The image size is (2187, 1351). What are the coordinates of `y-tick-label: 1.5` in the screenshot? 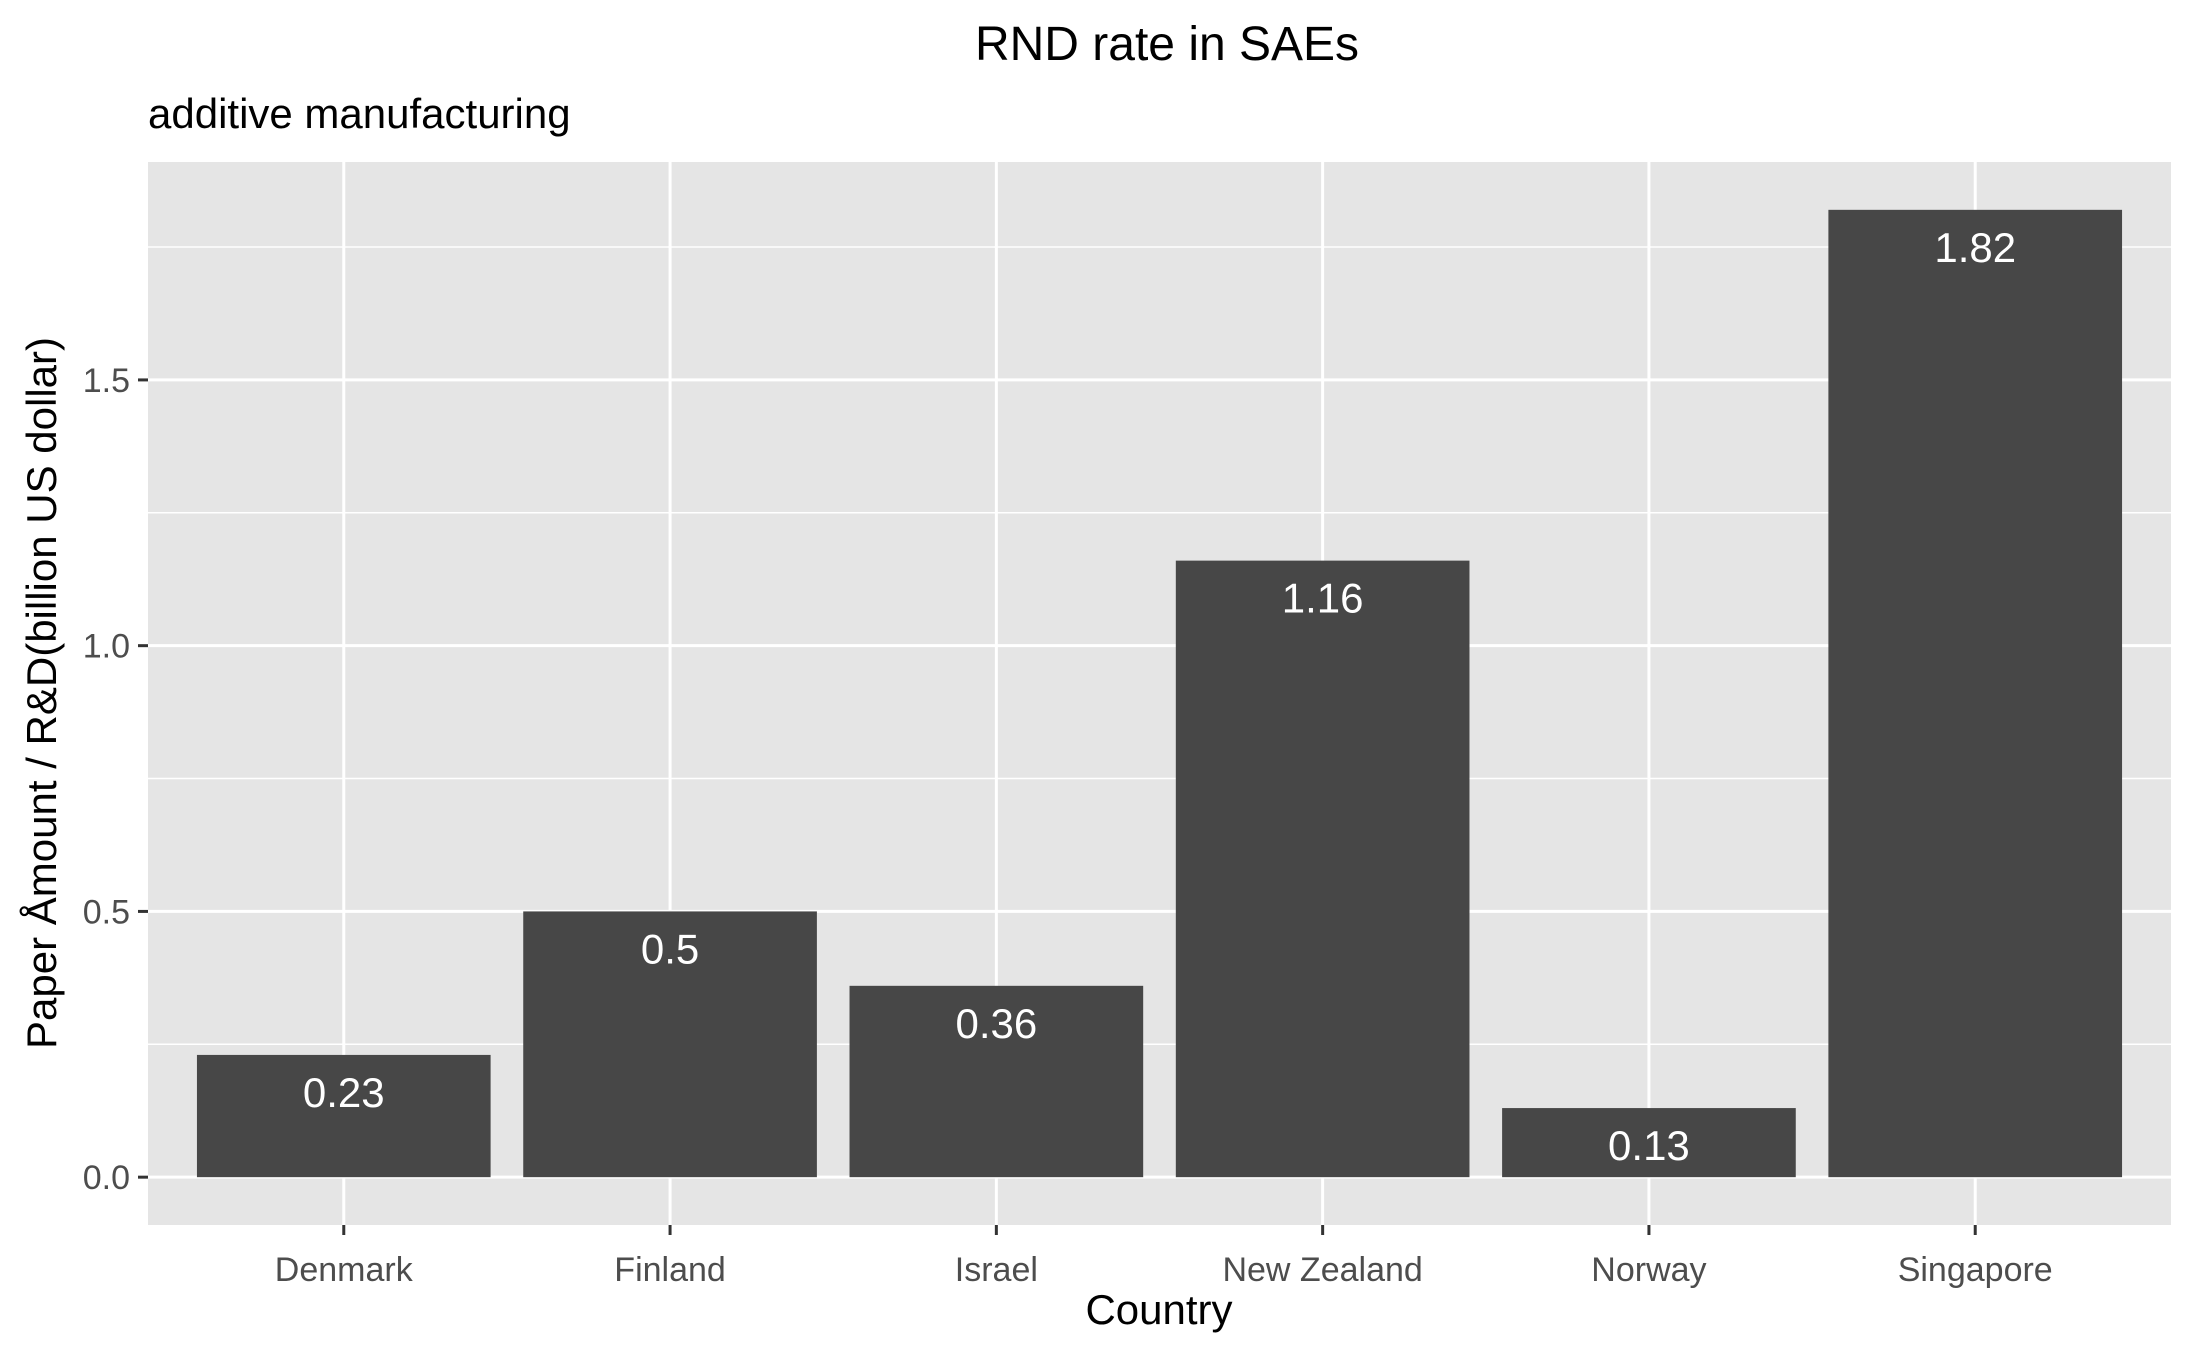 It's located at (106, 381).